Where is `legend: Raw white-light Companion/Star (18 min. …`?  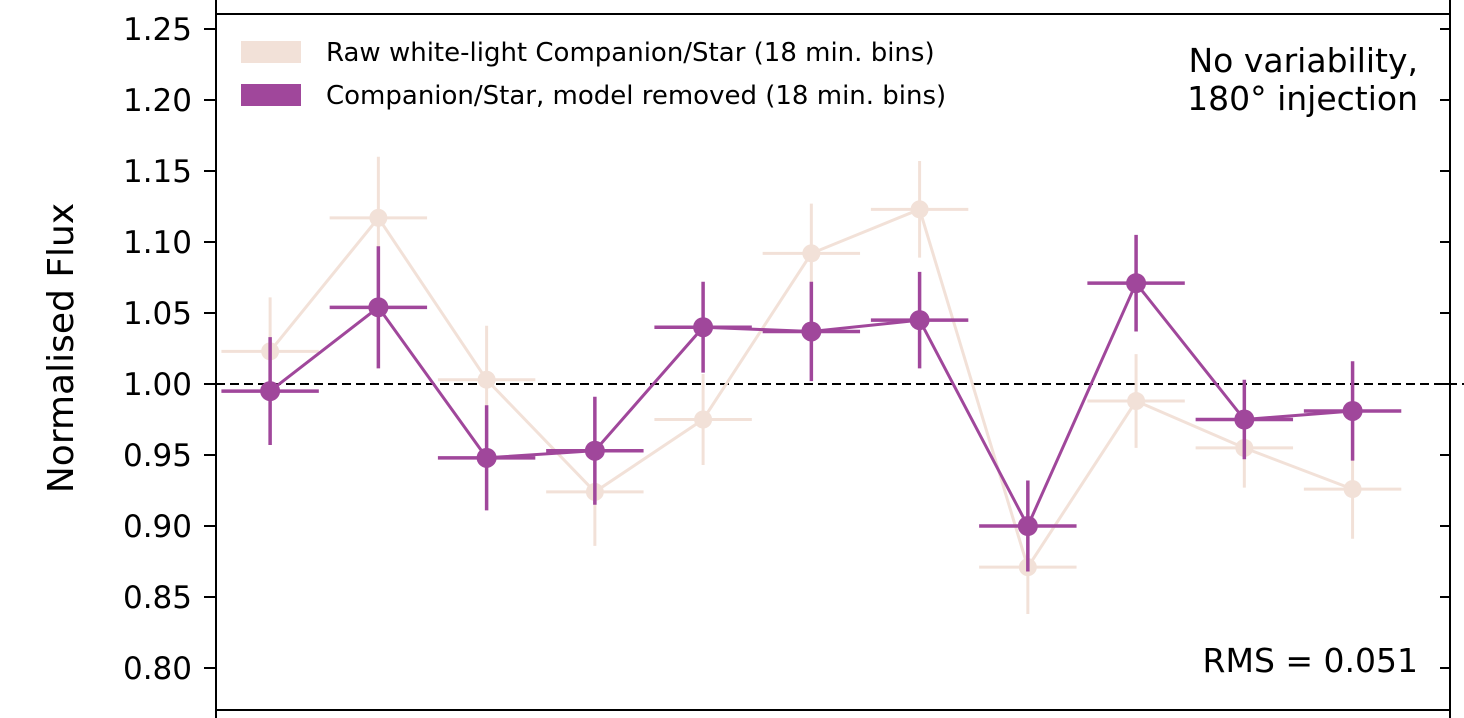
legend: Raw white-light Companion/Star (18 min. … is located at coordinates (593, 74).